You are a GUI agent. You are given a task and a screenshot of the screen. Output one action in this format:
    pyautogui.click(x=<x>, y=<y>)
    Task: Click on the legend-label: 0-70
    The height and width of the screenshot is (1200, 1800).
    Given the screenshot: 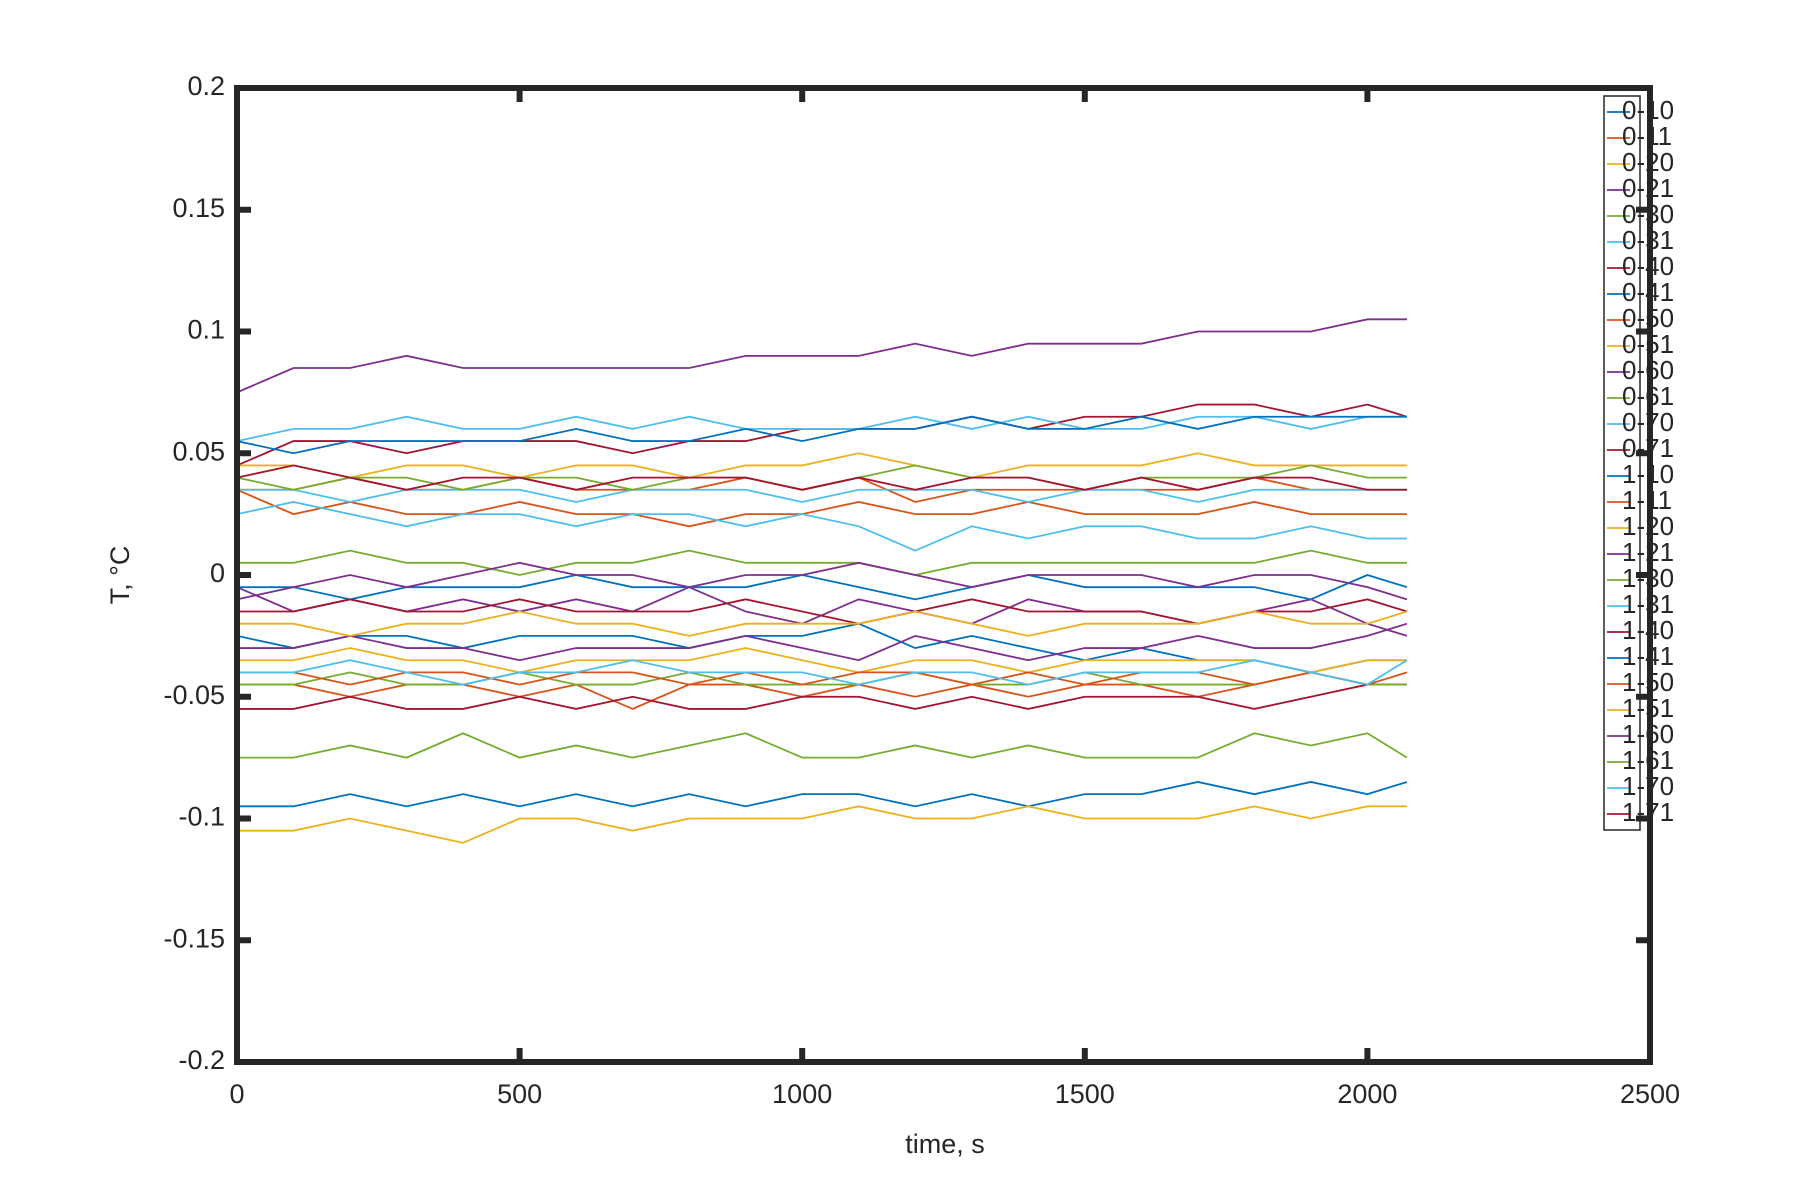 What is the action you would take?
    pyautogui.click(x=1648, y=422)
    